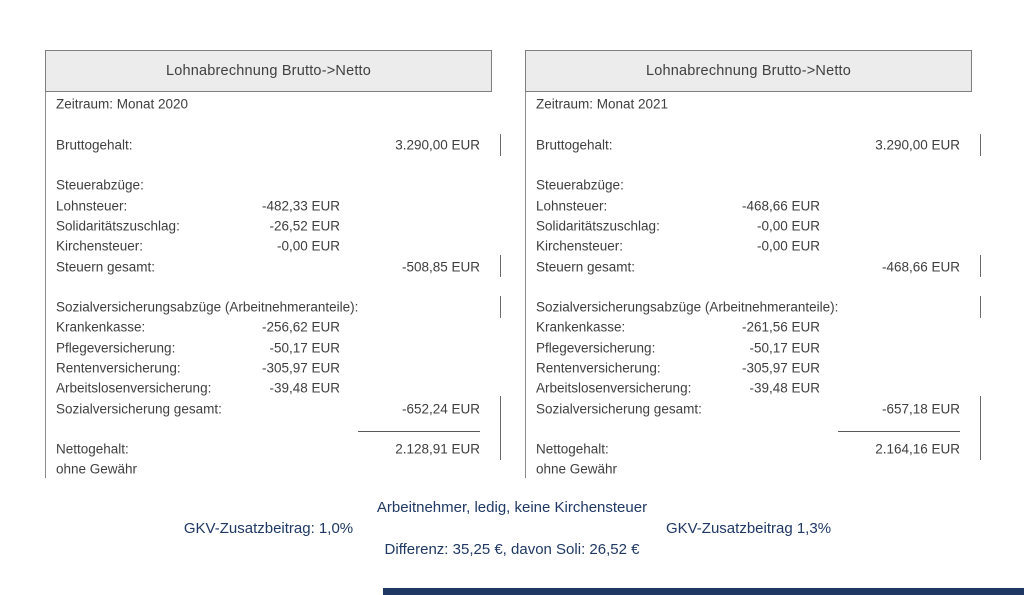 The width and height of the screenshot is (1024, 595). What do you see at coordinates (268, 449) in the screenshot?
I see `net-row: Nettogehalt: 2.128,91 EUR` at bounding box center [268, 449].